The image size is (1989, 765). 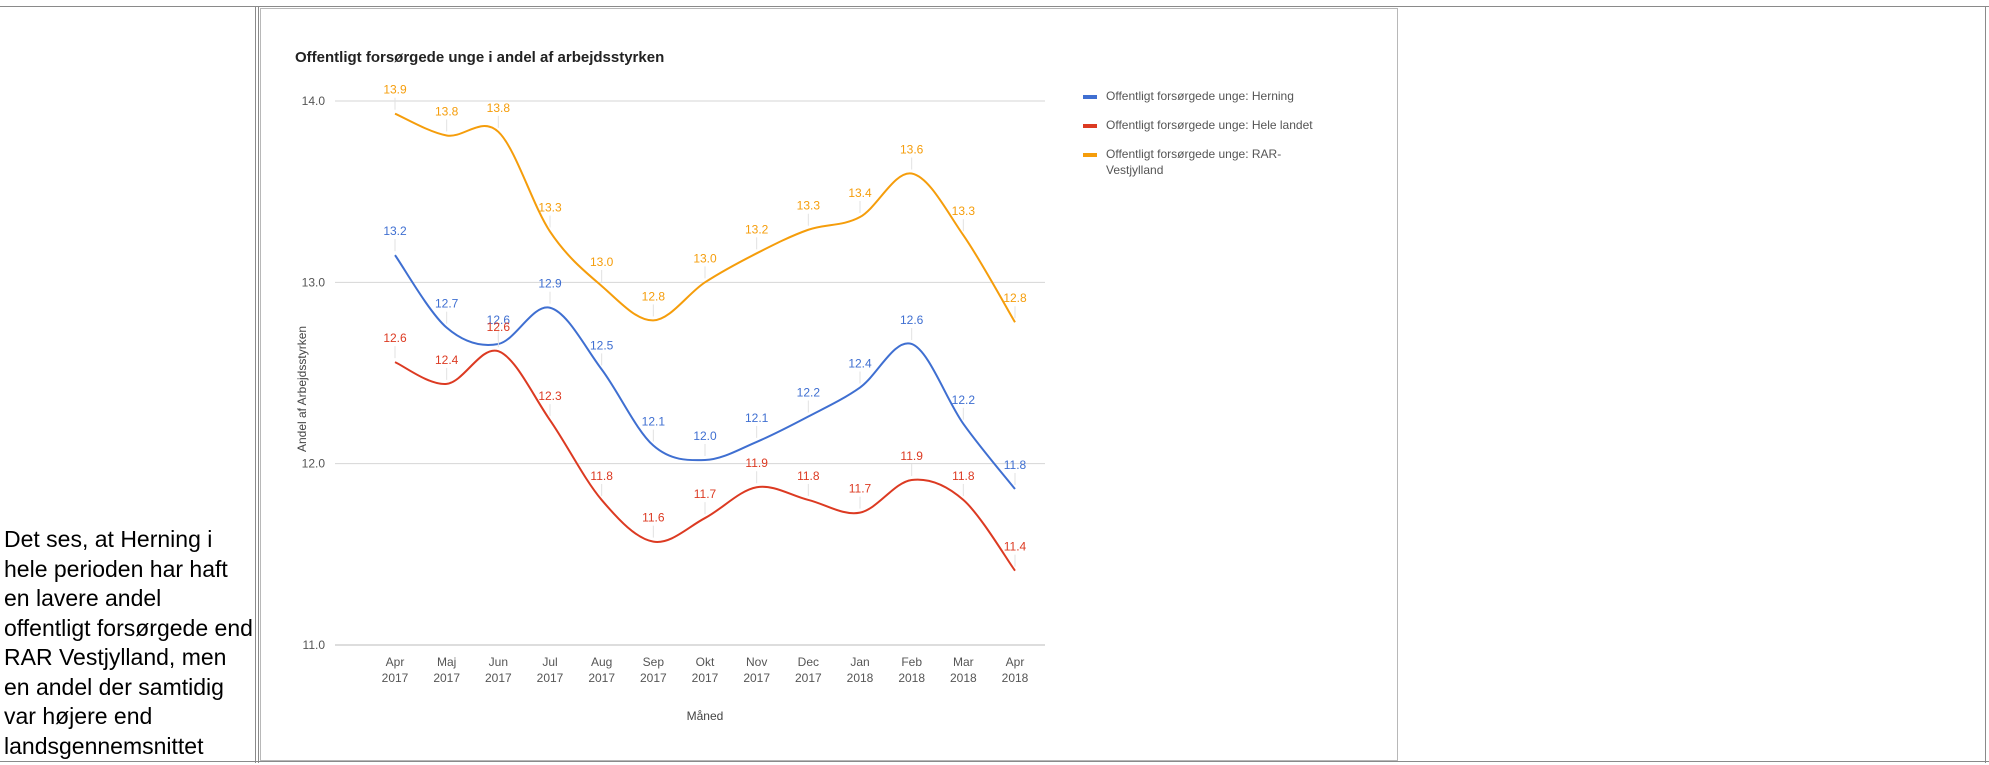 I want to click on data-label: 12.5, so click(x=602, y=345).